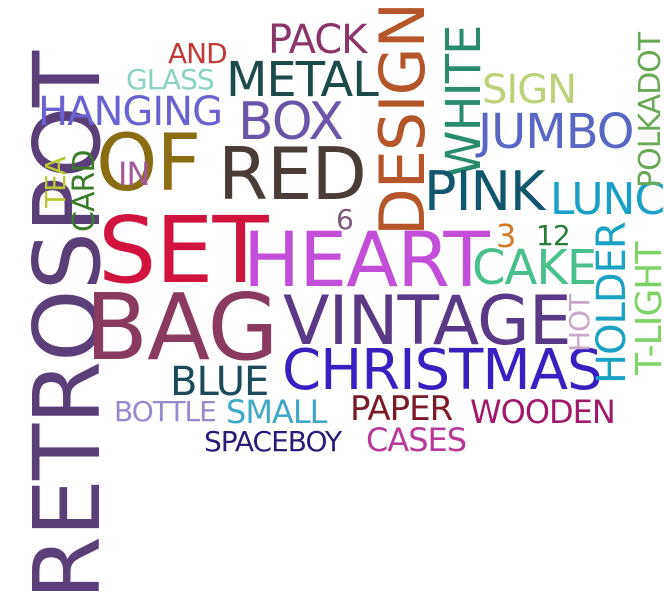 The width and height of the screenshot is (664, 600). Describe the element at coordinates (442, 370) in the screenshot. I see `word-christmas: CHRISTMAS` at that location.